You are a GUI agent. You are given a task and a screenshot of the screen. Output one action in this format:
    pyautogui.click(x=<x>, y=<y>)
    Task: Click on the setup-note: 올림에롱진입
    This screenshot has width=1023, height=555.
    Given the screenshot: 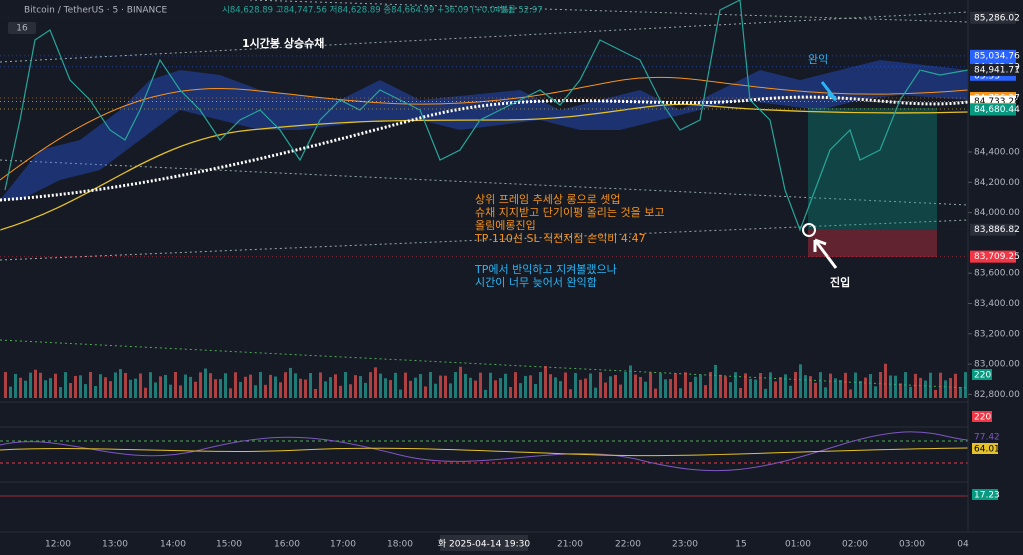 What is the action you would take?
    pyautogui.click(x=505, y=225)
    